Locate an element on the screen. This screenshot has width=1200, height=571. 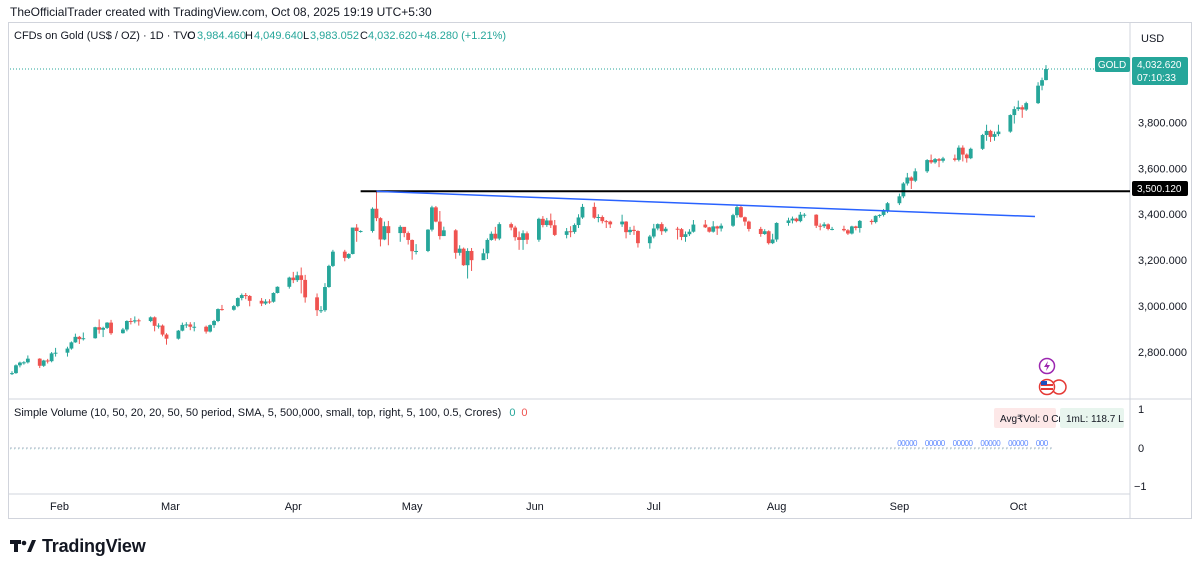
avg-vol-badge: Avg₹Vol: 0 Cr is located at coordinates (1031, 419).